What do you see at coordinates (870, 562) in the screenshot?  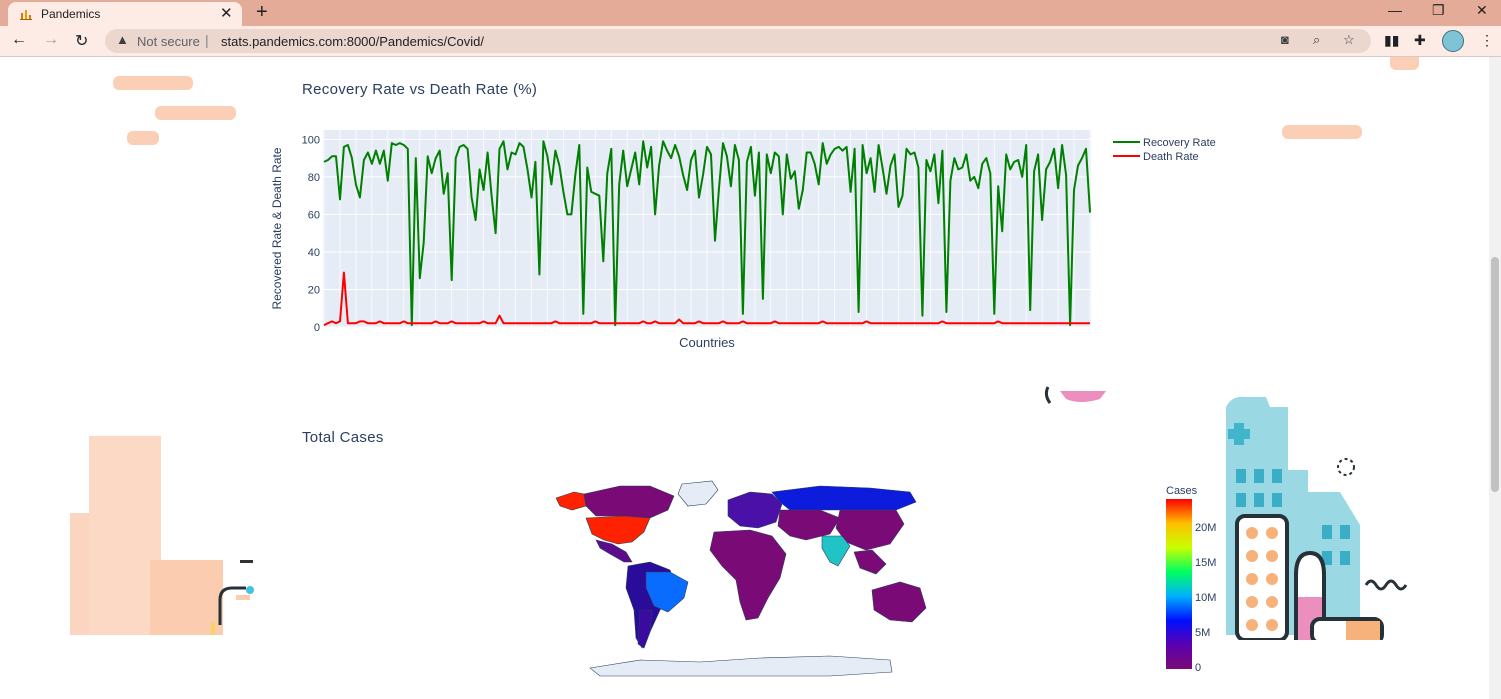 I see `map-region-southeast-asia` at bounding box center [870, 562].